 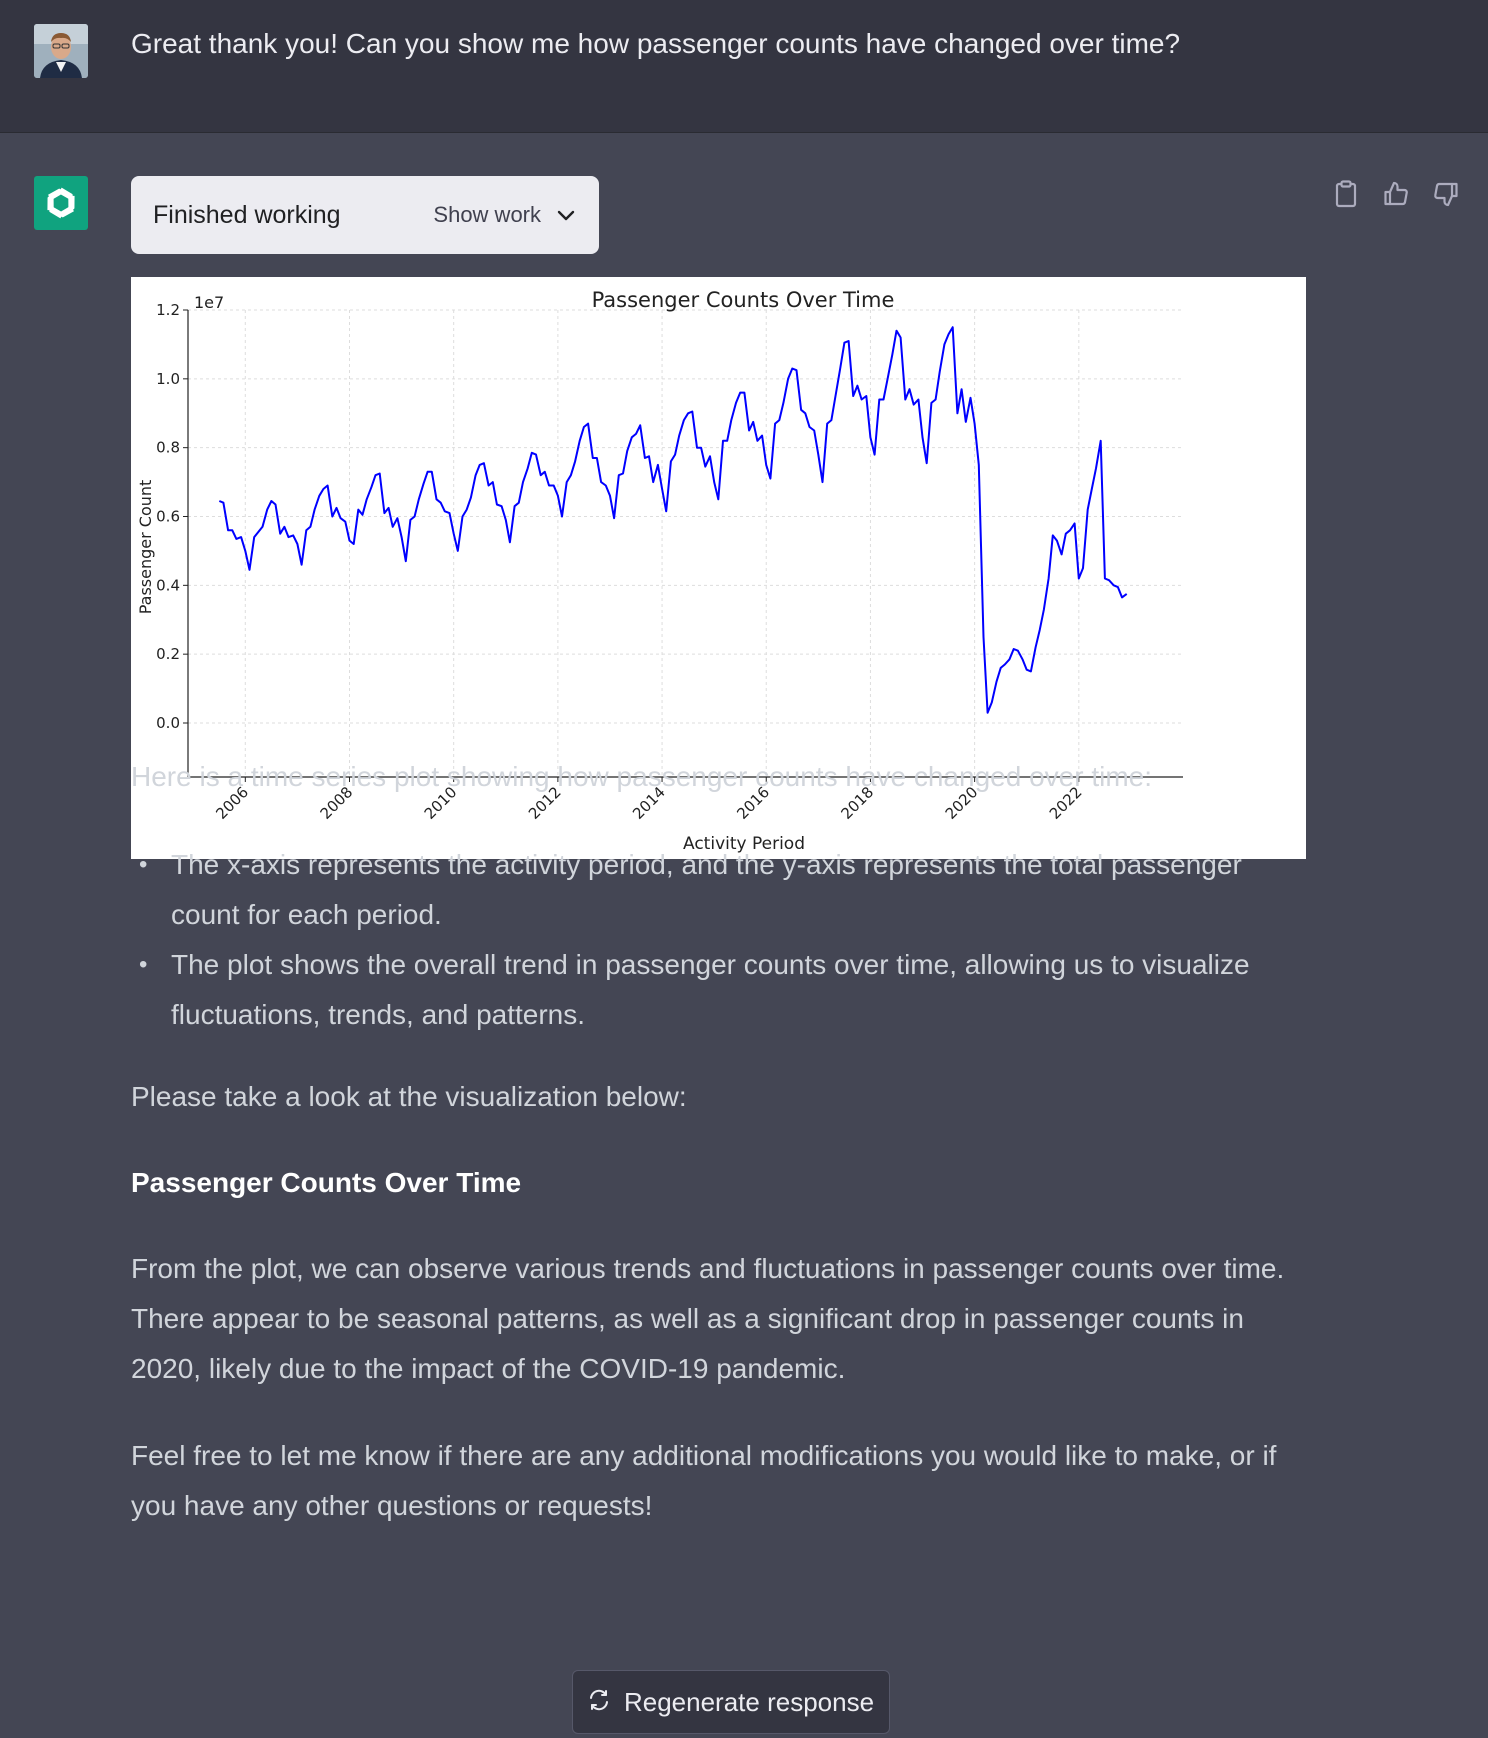 I want to click on thumbs-up-icon, so click(x=1396, y=194).